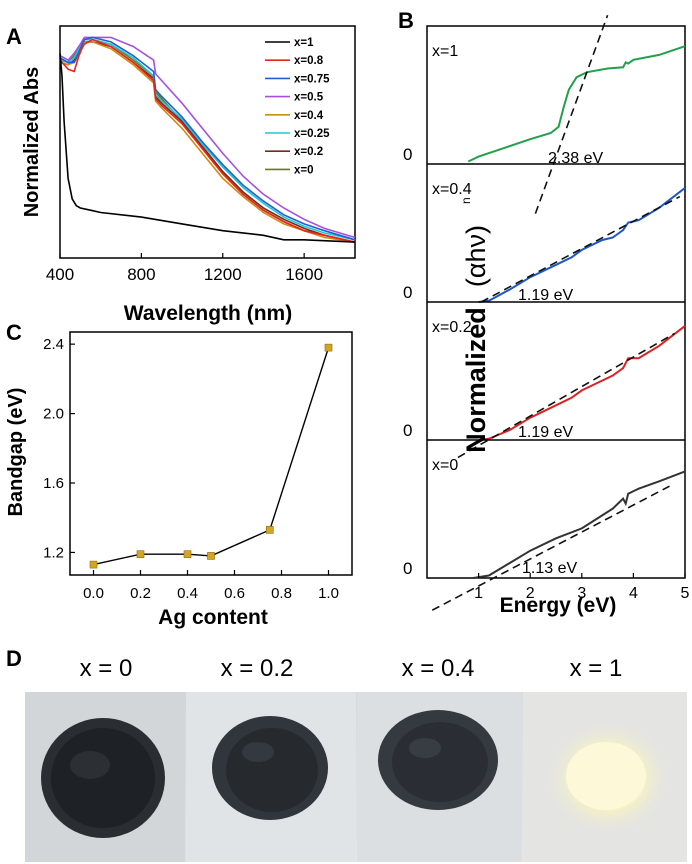 This screenshot has width=692, height=864. I want to click on panel-b-sample-label-2: x=0.2, so click(452, 327).